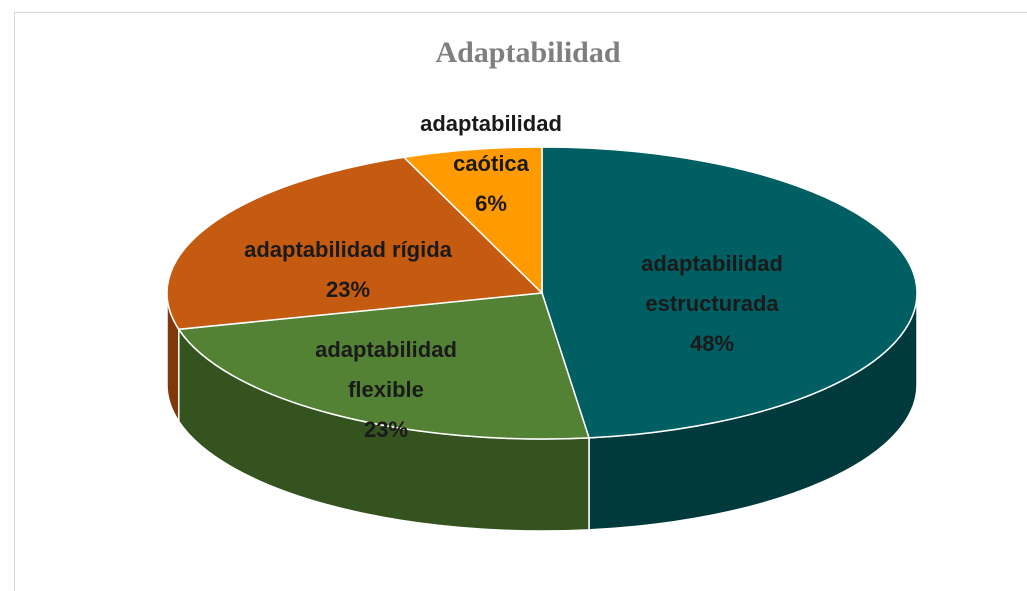 This screenshot has width=1027, height=591. Describe the element at coordinates (348, 269) in the screenshot. I see `slice-label: adaptabilidad rígida 23%` at that location.